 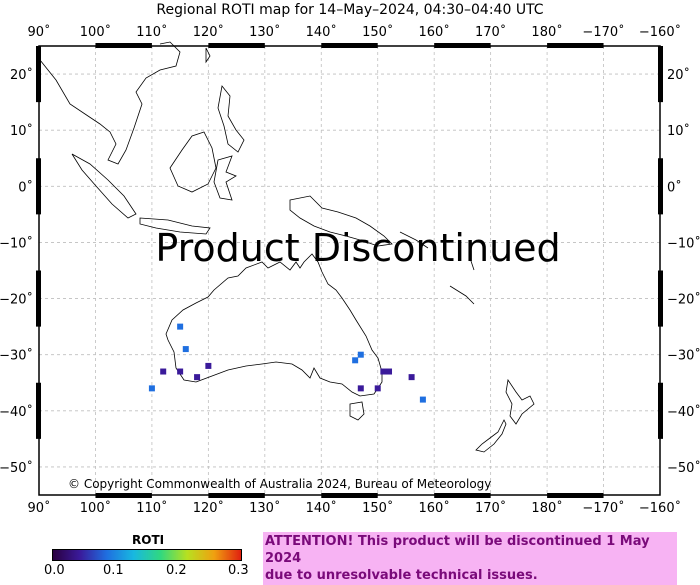 What do you see at coordinates (104, 186) in the screenshot?
I see `sumatra-coast` at bounding box center [104, 186].